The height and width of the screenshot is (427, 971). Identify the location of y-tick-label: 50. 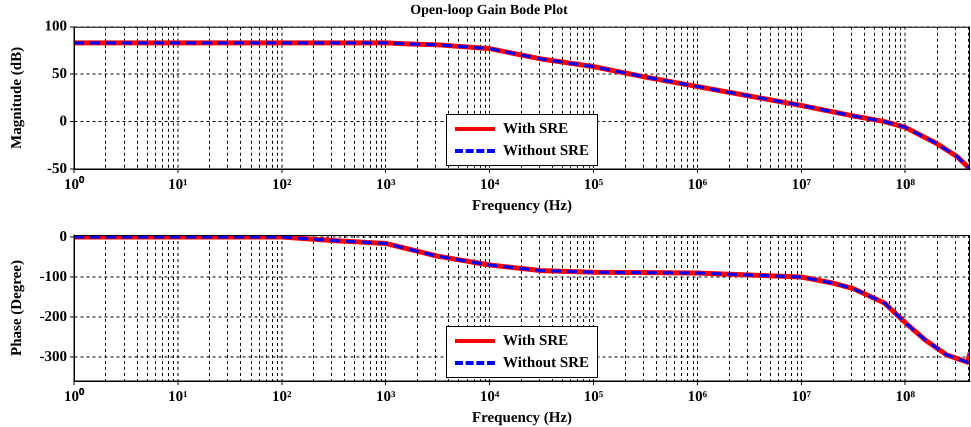
(59, 74).